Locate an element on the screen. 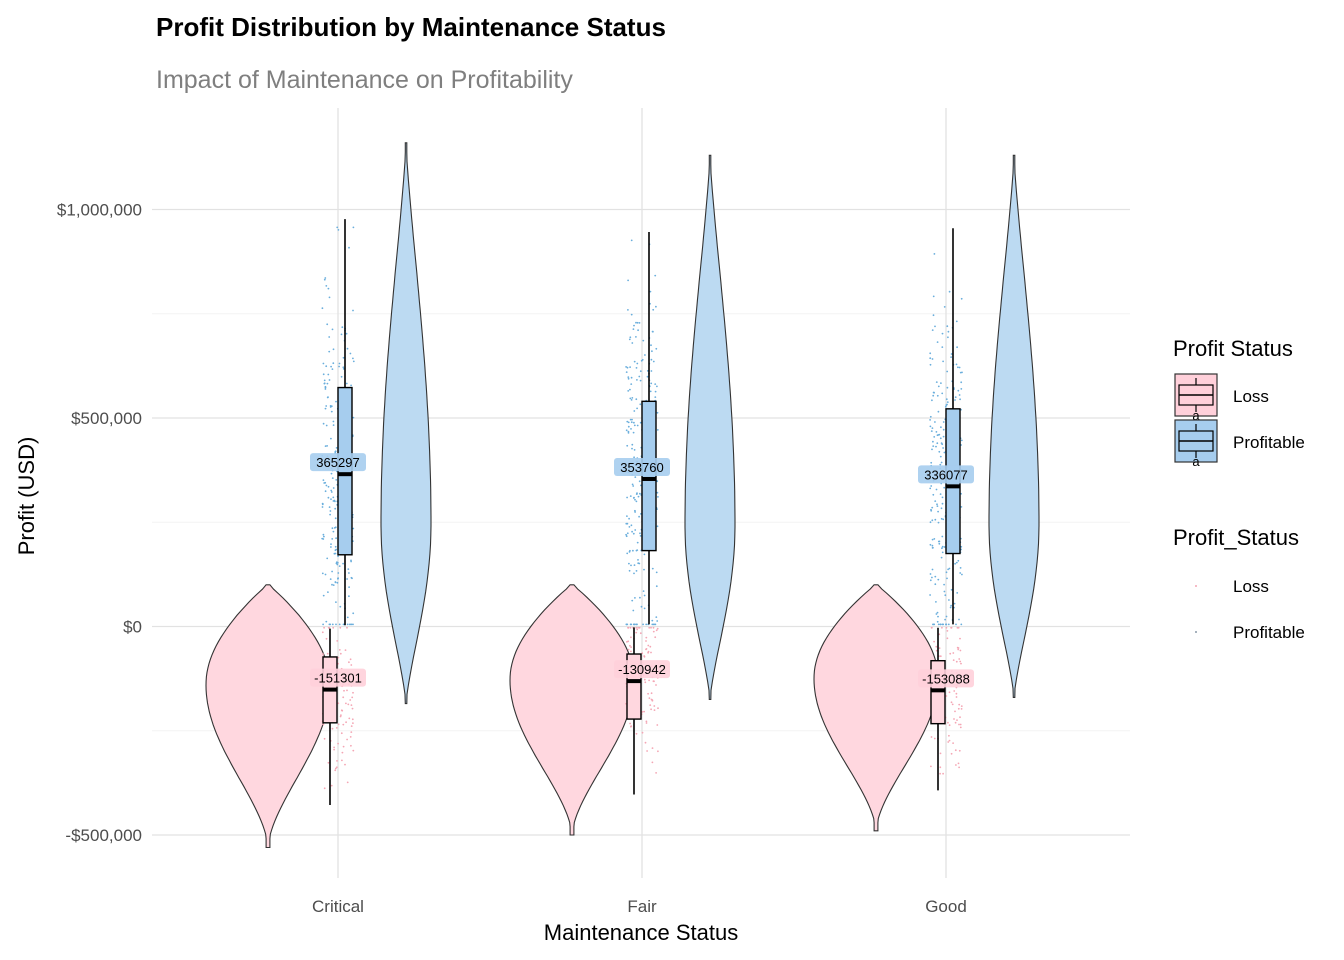 This screenshot has width=1344, height=960. median-label-bg is located at coordinates (642, 466).